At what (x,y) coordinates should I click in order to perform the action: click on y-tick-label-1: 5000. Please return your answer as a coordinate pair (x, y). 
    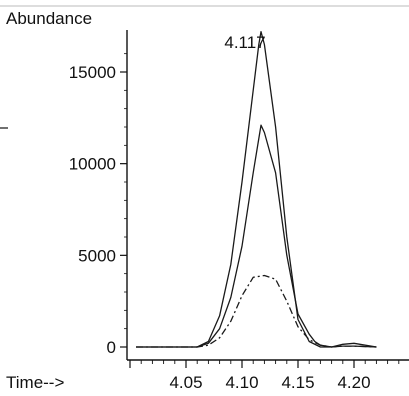
    Looking at the image, I should click on (97, 255).